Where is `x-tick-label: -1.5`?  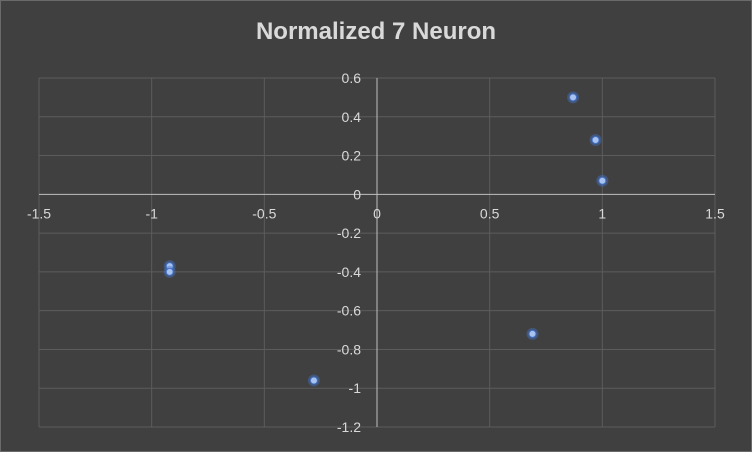
x-tick-label: -1.5 is located at coordinates (39, 213).